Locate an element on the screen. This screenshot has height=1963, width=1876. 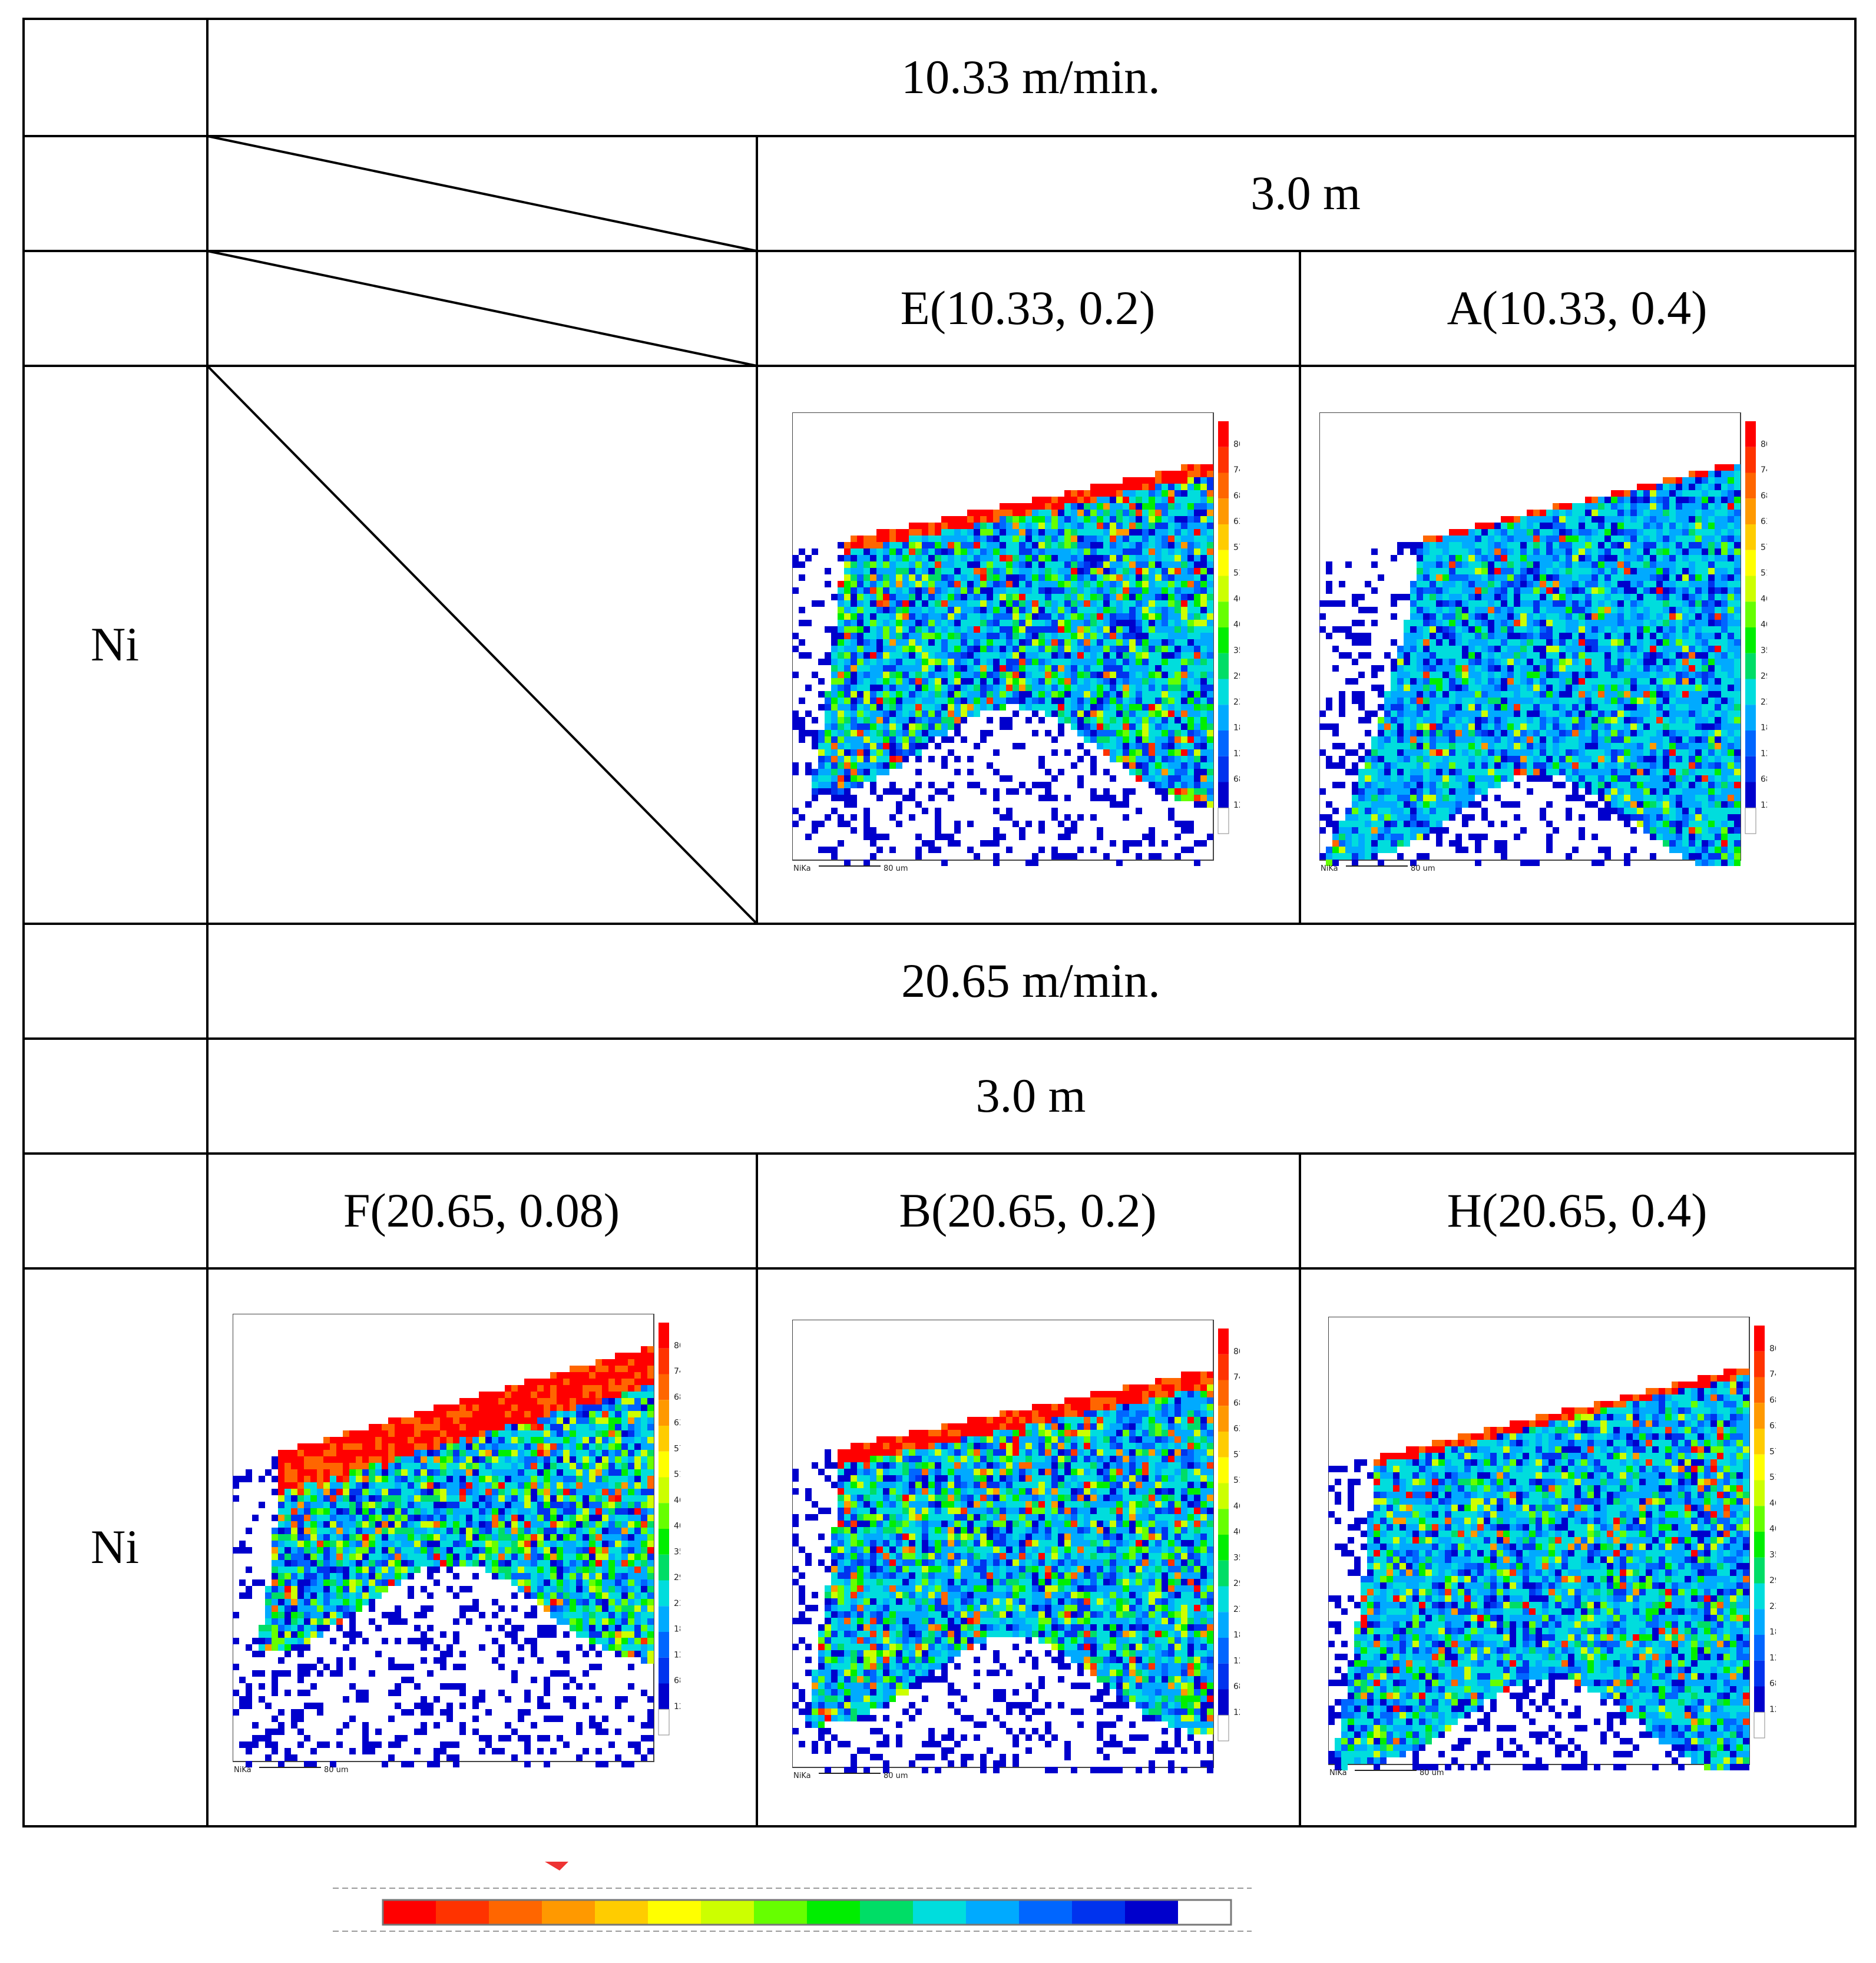
legend-tick-label: 293 is located at coordinates (1764, 676).